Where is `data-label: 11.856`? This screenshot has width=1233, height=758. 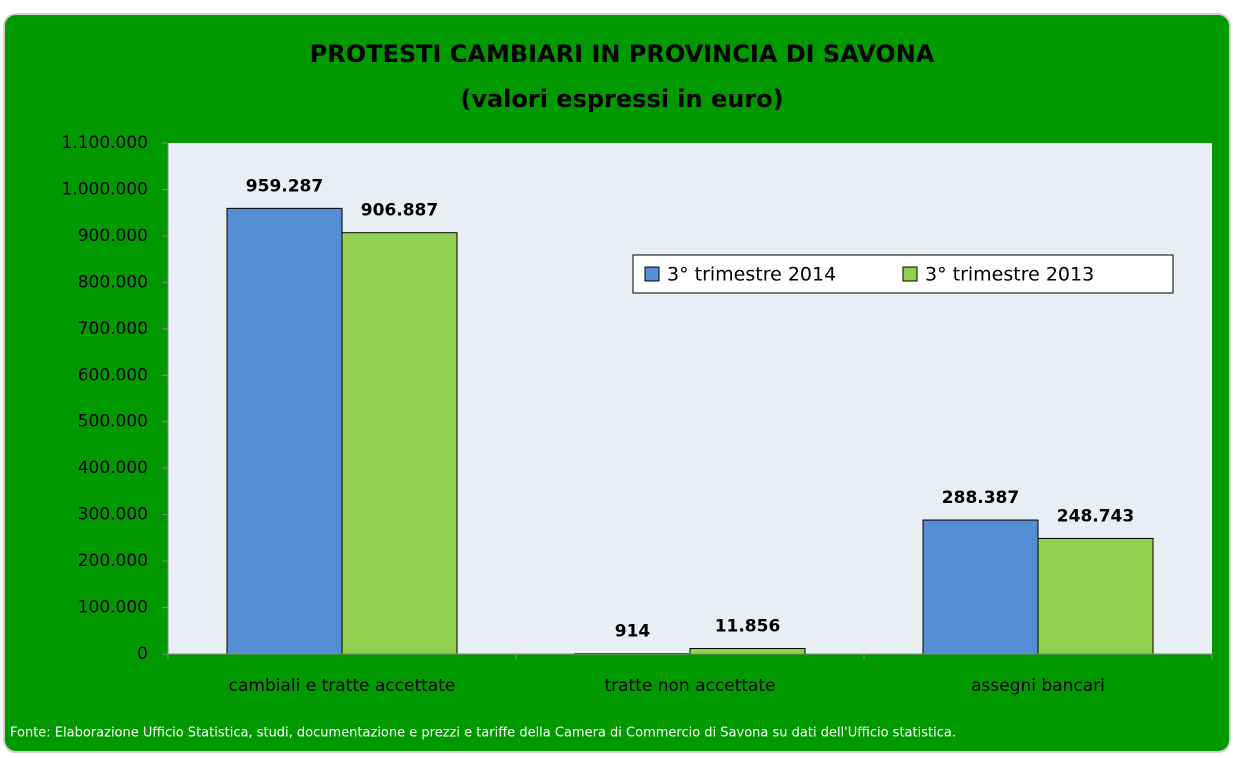
data-label: 11.856 is located at coordinates (748, 626).